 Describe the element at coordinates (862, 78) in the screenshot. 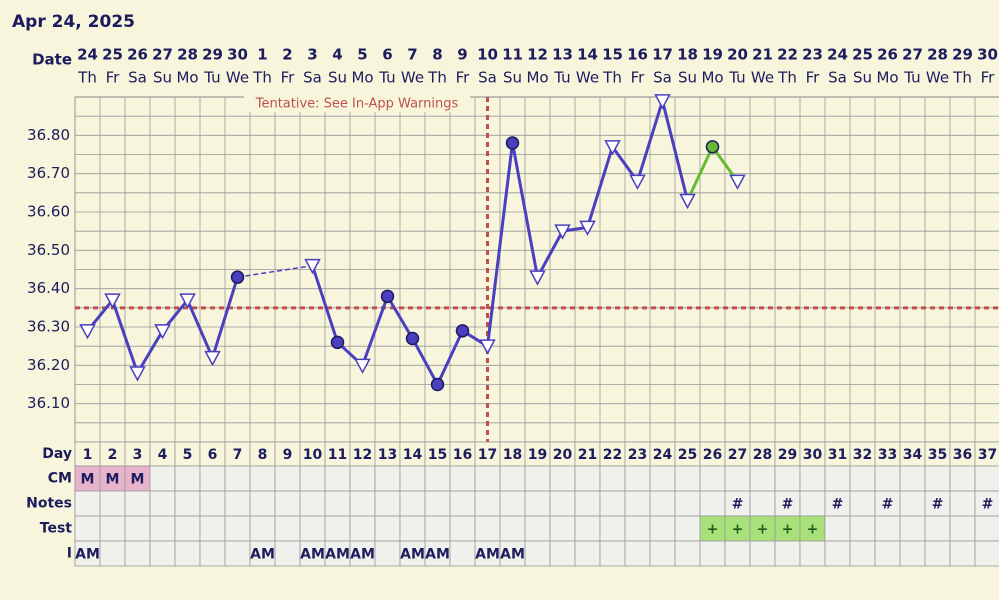

I see `weekday-label: Su` at that location.